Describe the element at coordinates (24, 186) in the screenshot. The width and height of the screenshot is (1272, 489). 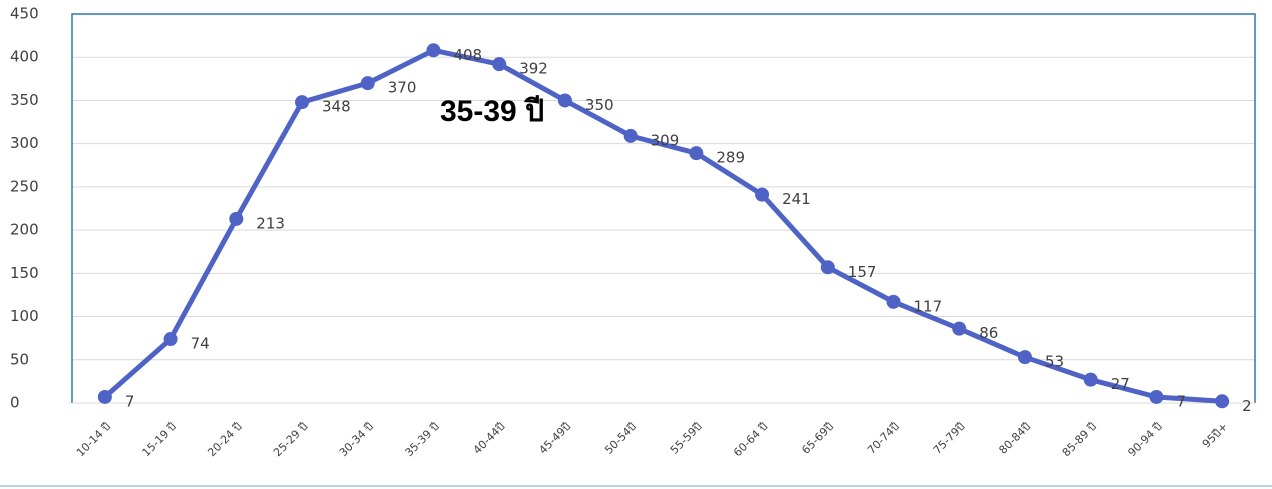
I see `y-tick-label: 250` at that location.